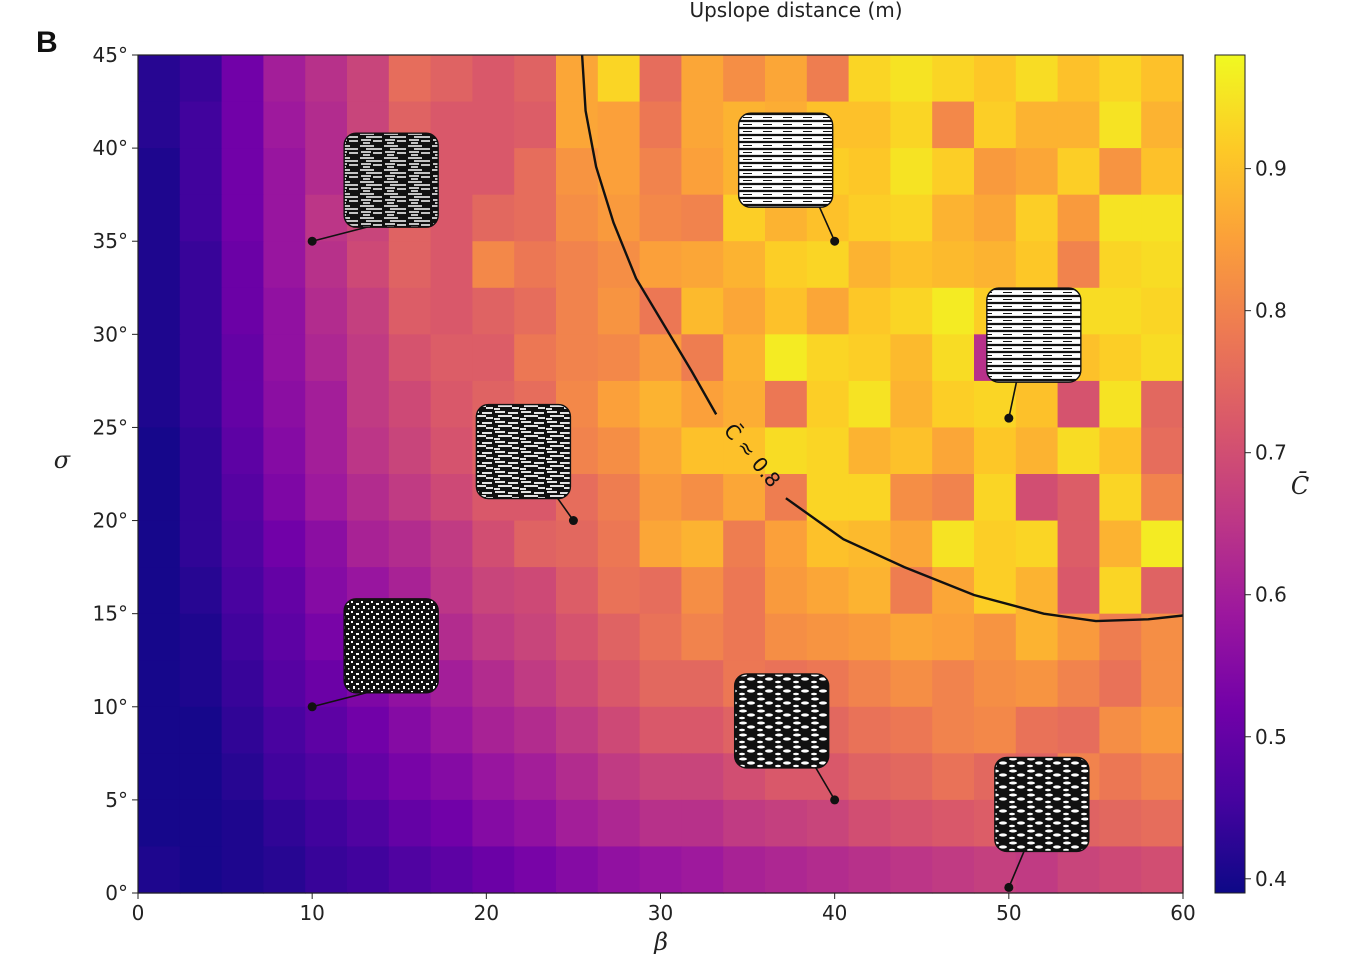 The image size is (1352, 954). What do you see at coordinates (1008, 913) in the screenshot?
I see `x-tick-label: 50` at bounding box center [1008, 913].